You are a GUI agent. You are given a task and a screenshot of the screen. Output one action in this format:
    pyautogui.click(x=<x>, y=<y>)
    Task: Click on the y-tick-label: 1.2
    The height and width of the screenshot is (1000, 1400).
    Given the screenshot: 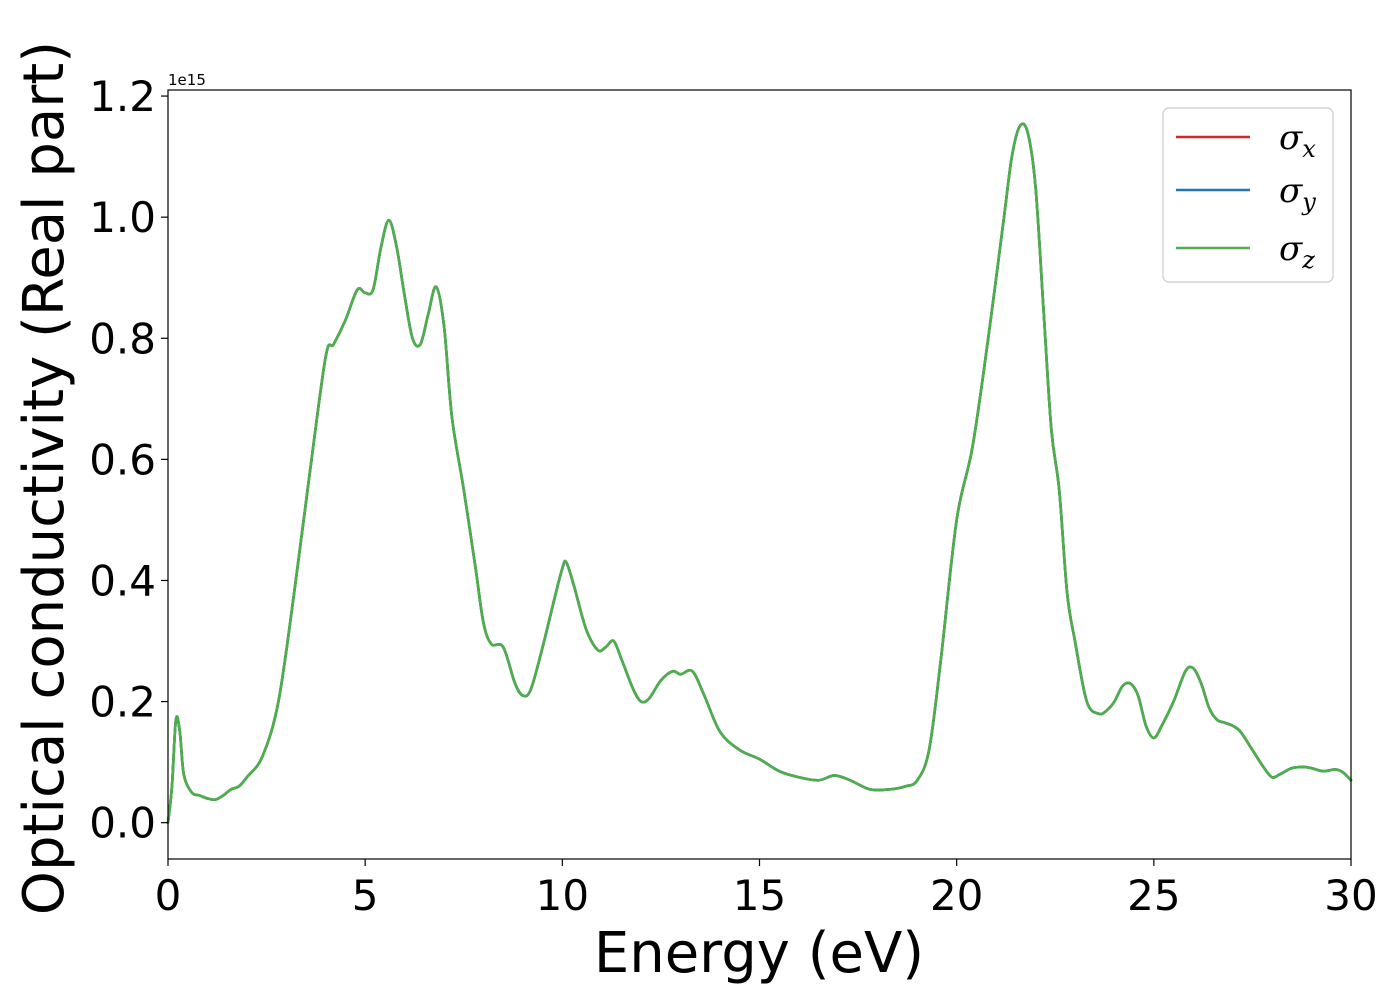 What is the action you would take?
    pyautogui.click(x=122, y=96)
    